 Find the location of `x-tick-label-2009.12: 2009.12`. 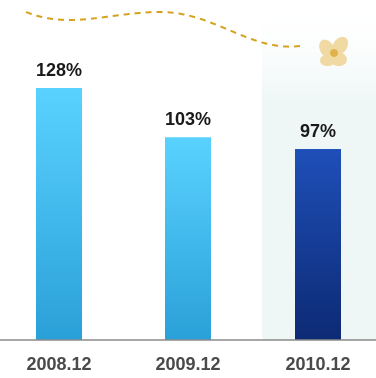

x-tick-label-2009.12: 2009.12 is located at coordinates (187, 364).